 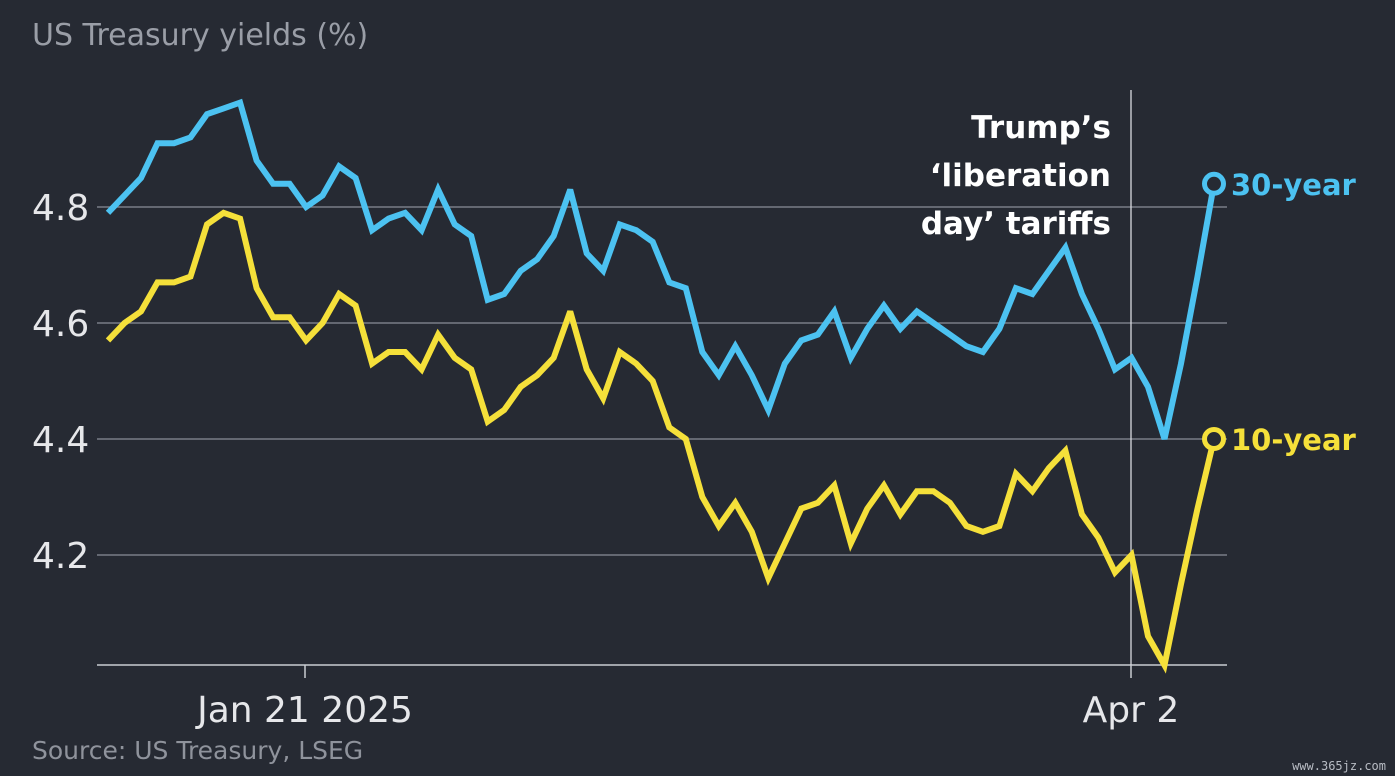 What do you see at coordinates (200, 35) in the screenshot?
I see `chart-title: US Treasury yields (%)` at bounding box center [200, 35].